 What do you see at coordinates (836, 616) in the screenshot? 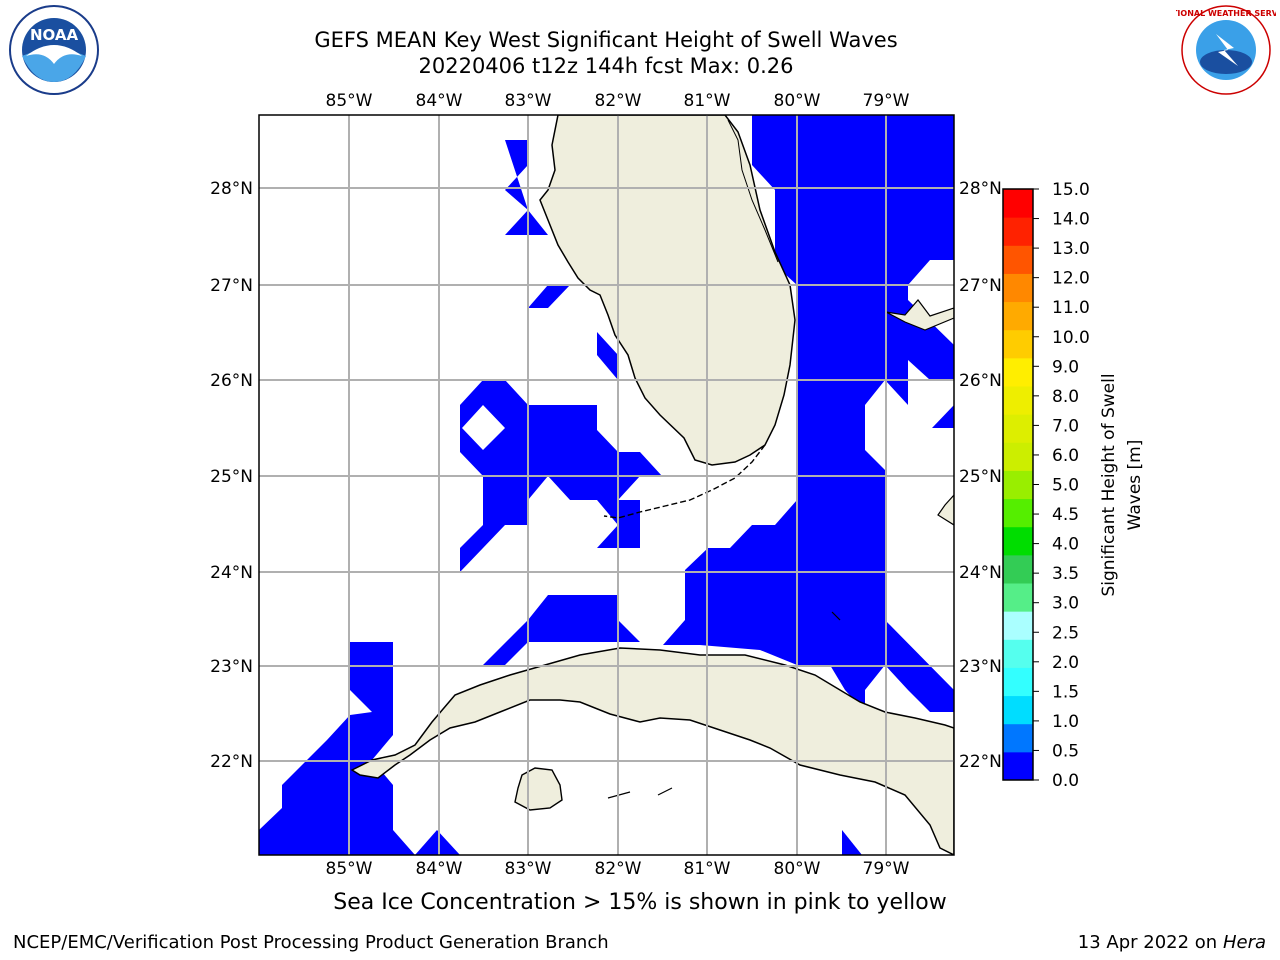
I see `land-cay` at bounding box center [836, 616].